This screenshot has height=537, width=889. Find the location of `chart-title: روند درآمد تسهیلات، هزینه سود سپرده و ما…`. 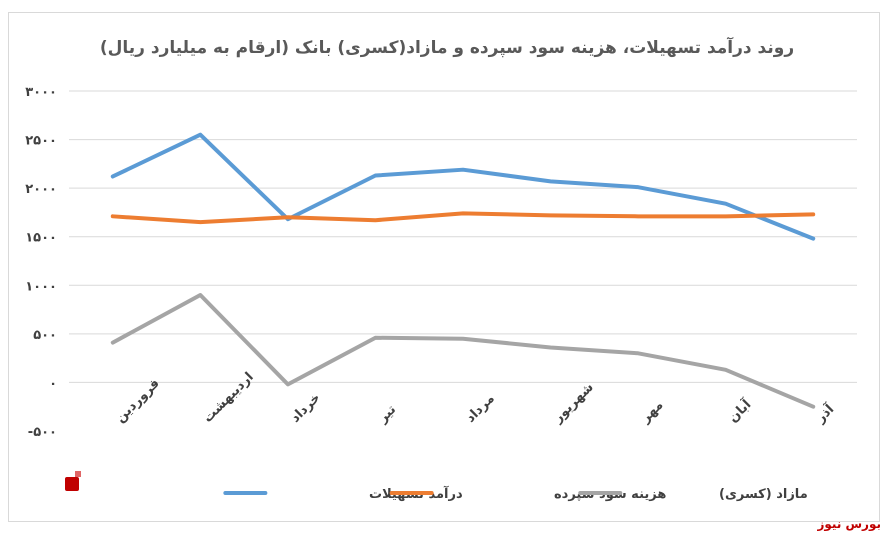

chart-title: روند درآمد تسهیلات، هزینه سود سپرده و ما… is located at coordinates (447, 47).